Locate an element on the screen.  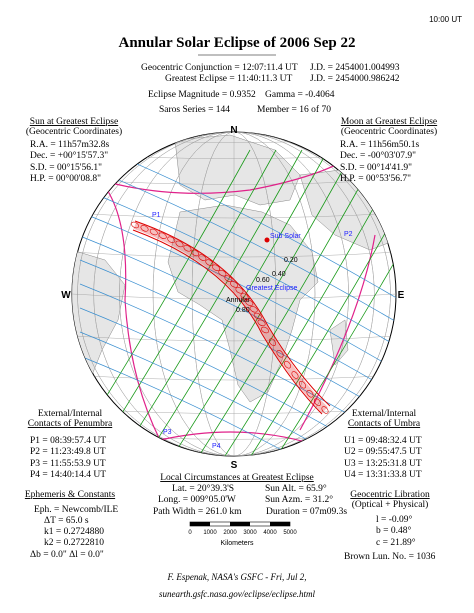
libration-brown: Brown Lun. No. = 1036 is located at coordinates (390, 557).